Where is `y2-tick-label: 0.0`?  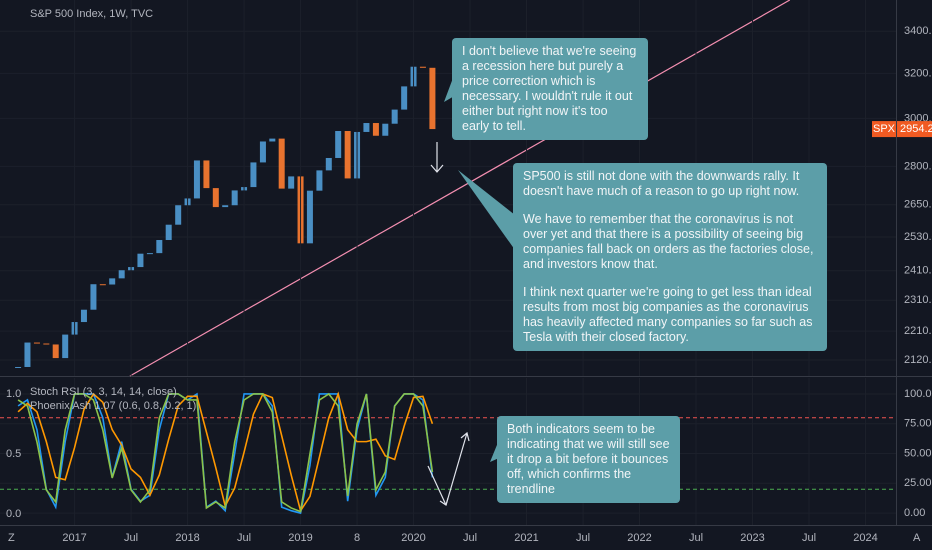
y2-tick-label: 0.0 is located at coordinates (13, 514).